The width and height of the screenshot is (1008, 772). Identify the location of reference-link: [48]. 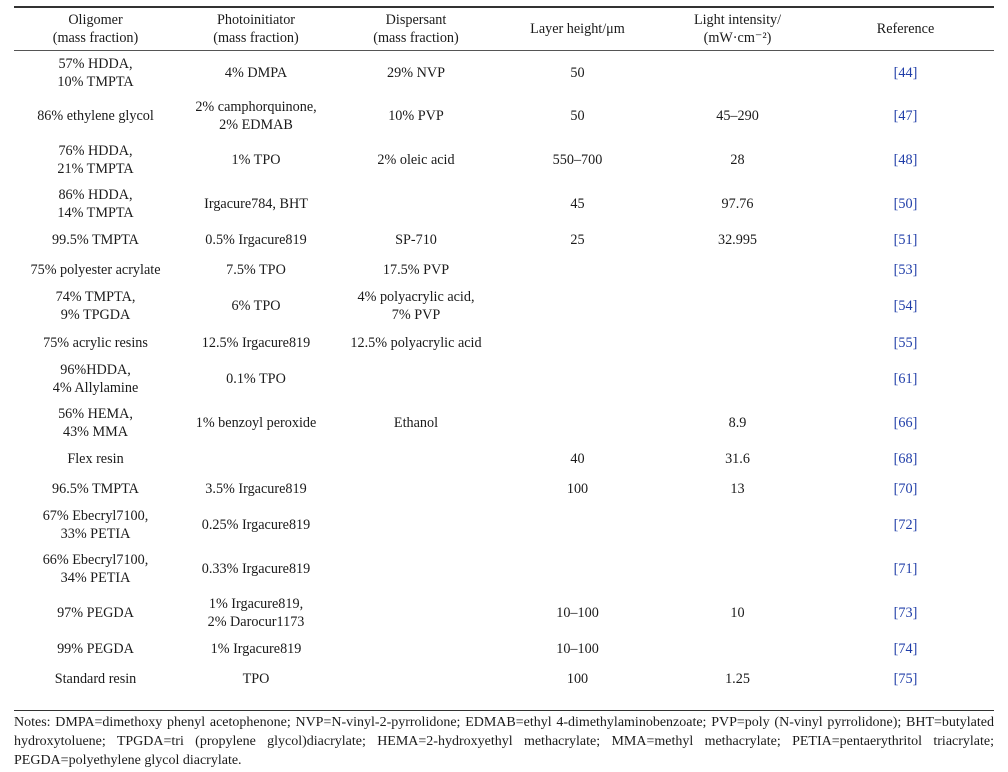
(905, 159).